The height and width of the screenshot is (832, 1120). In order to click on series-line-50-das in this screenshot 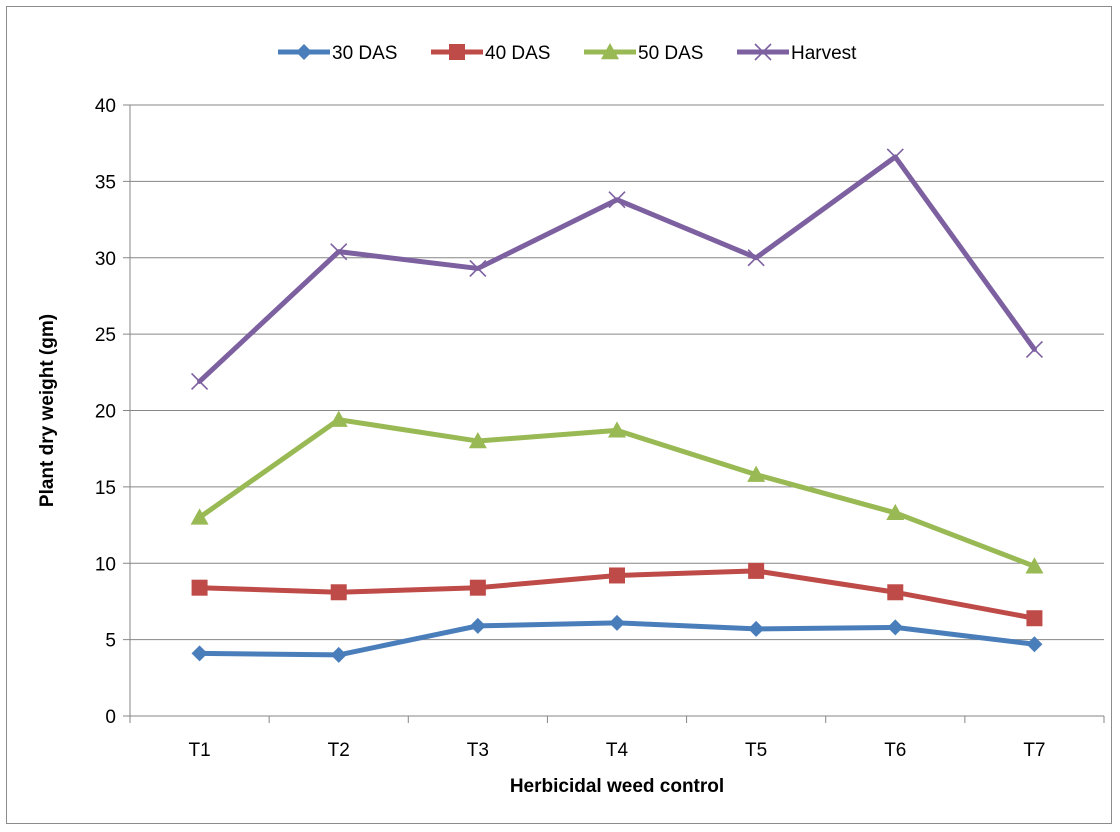, I will do `click(617, 493)`.